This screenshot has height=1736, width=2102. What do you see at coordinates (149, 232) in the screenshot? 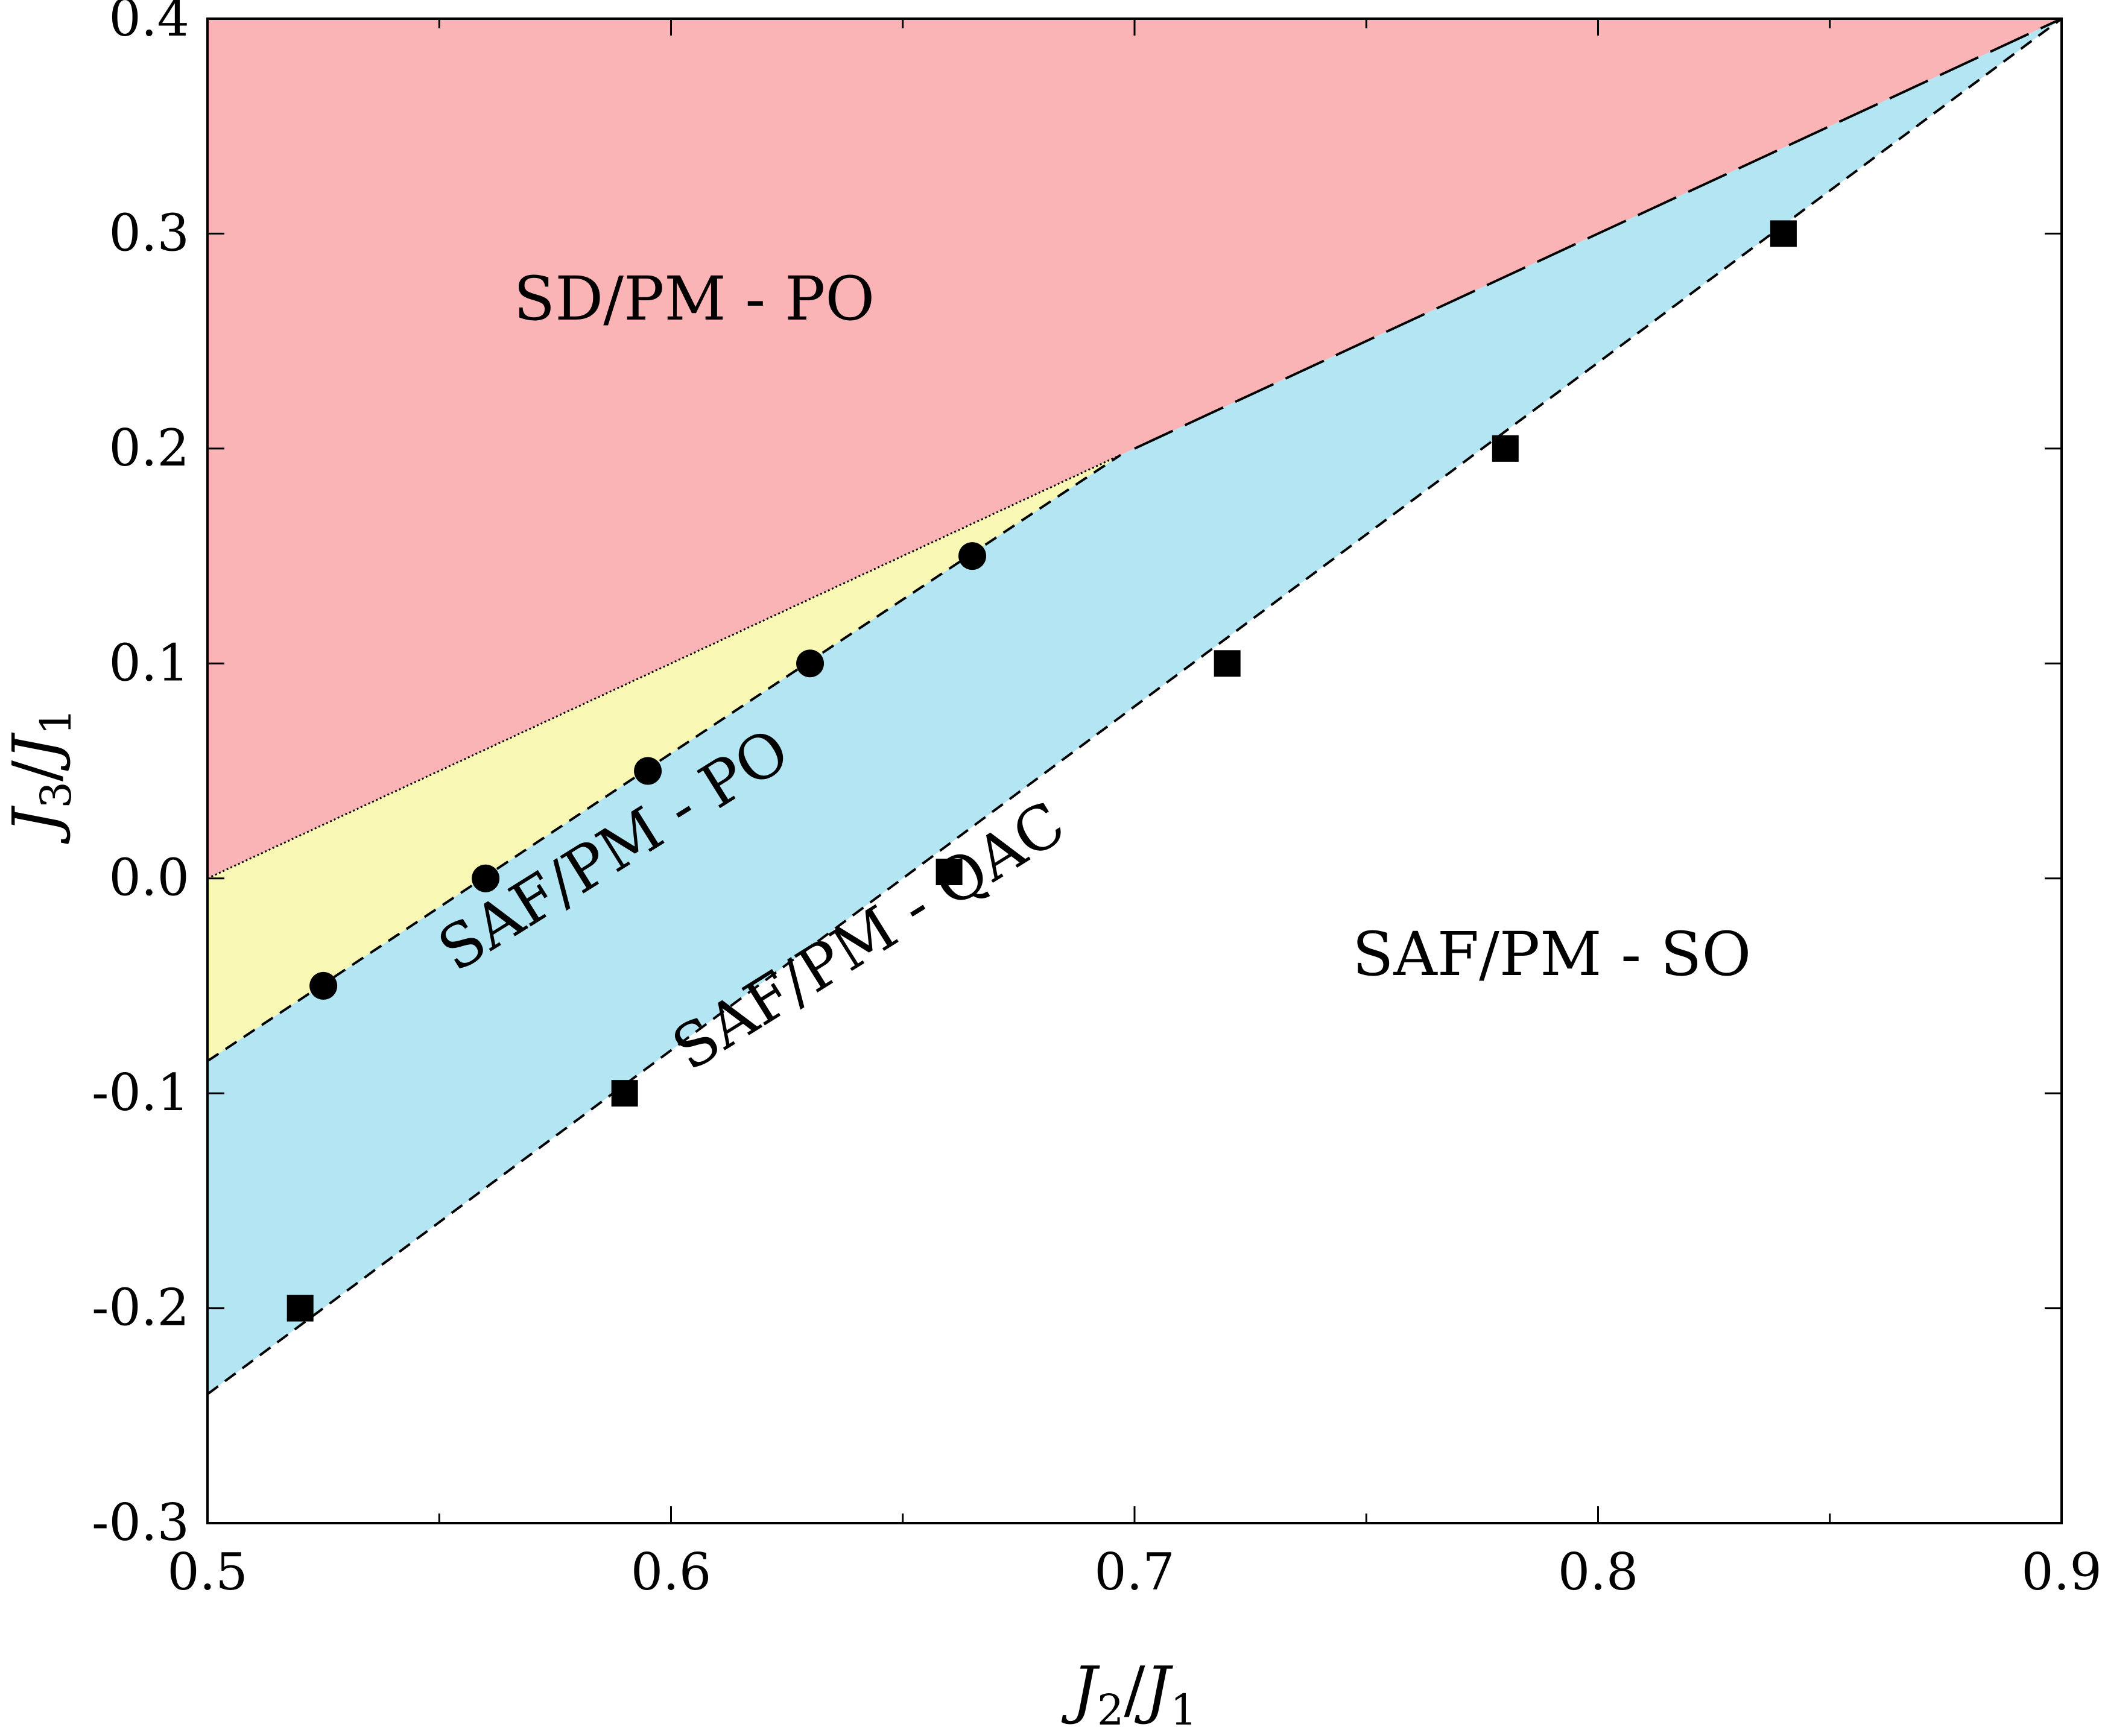
I see `y-tick-label: 0.3` at bounding box center [149, 232].